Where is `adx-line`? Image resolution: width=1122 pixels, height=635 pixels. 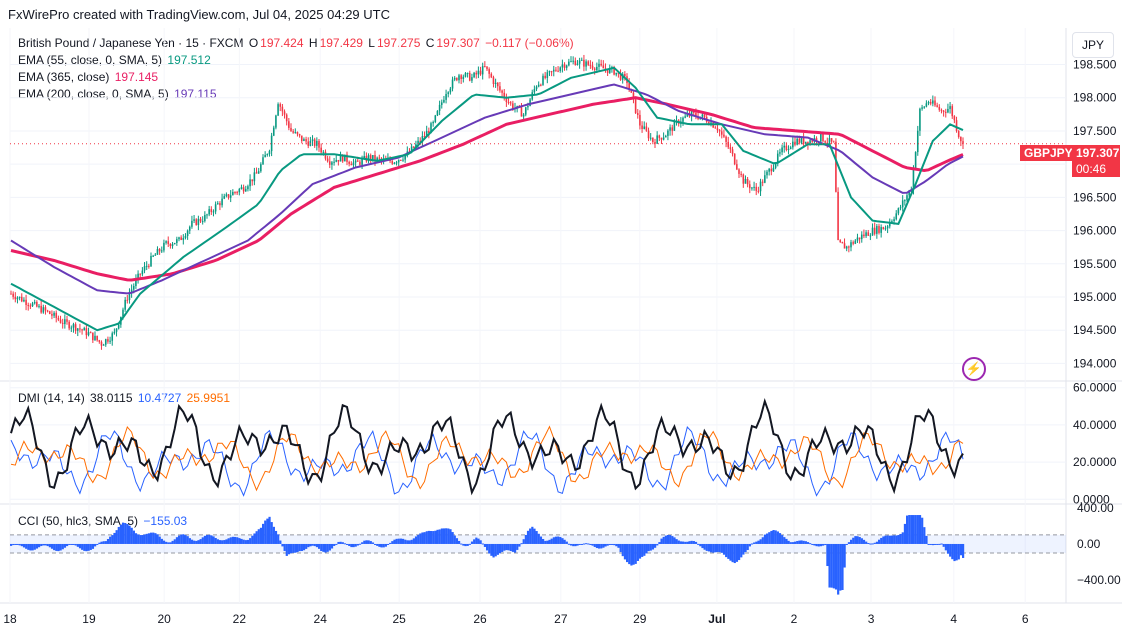 adx-line is located at coordinates (487, 446).